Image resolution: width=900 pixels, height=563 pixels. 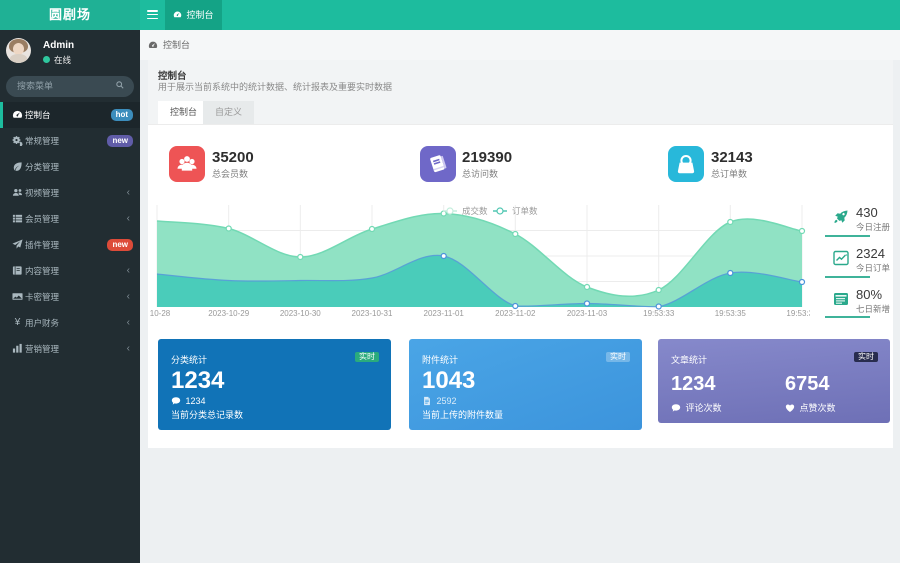 What do you see at coordinates (515, 313) in the screenshot?
I see `svg-text: 2023-11-02` at bounding box center [515, 313].